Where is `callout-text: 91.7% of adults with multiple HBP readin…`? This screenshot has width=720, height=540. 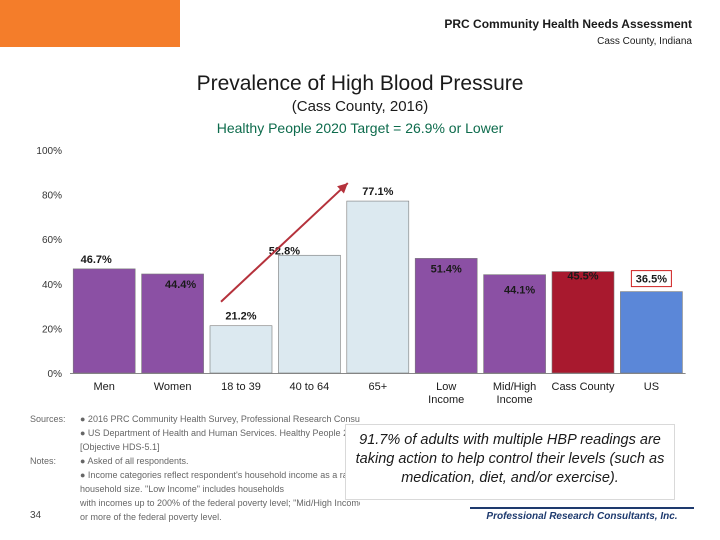
callout-text: 91.7% of adults with multiple HBP readin… is located at coordinates (510, 459).